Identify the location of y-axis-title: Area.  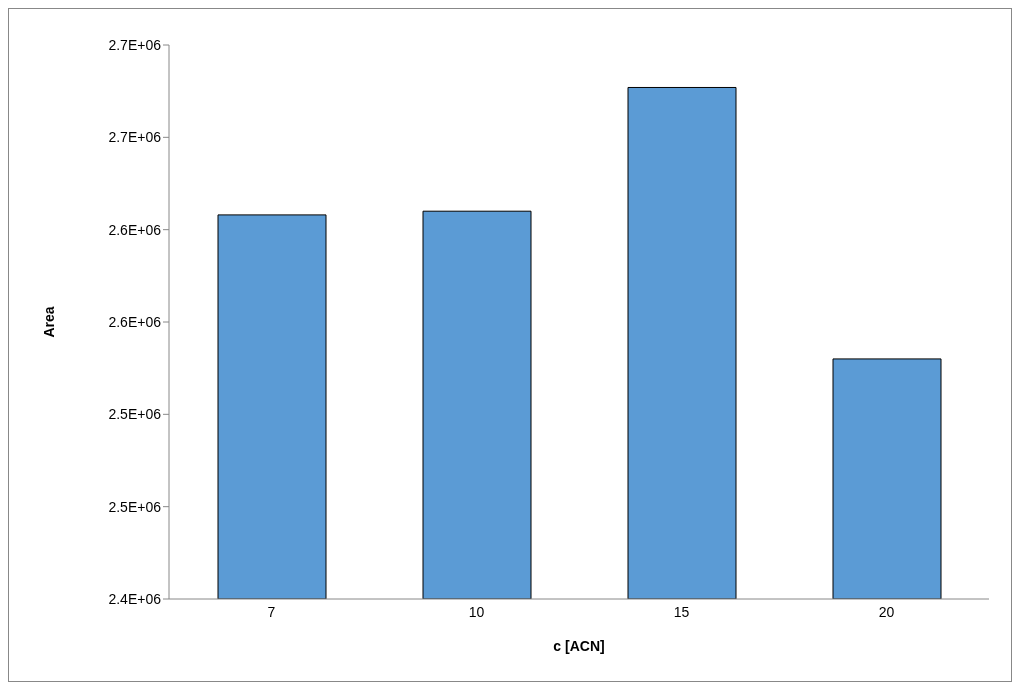
(48, 322).